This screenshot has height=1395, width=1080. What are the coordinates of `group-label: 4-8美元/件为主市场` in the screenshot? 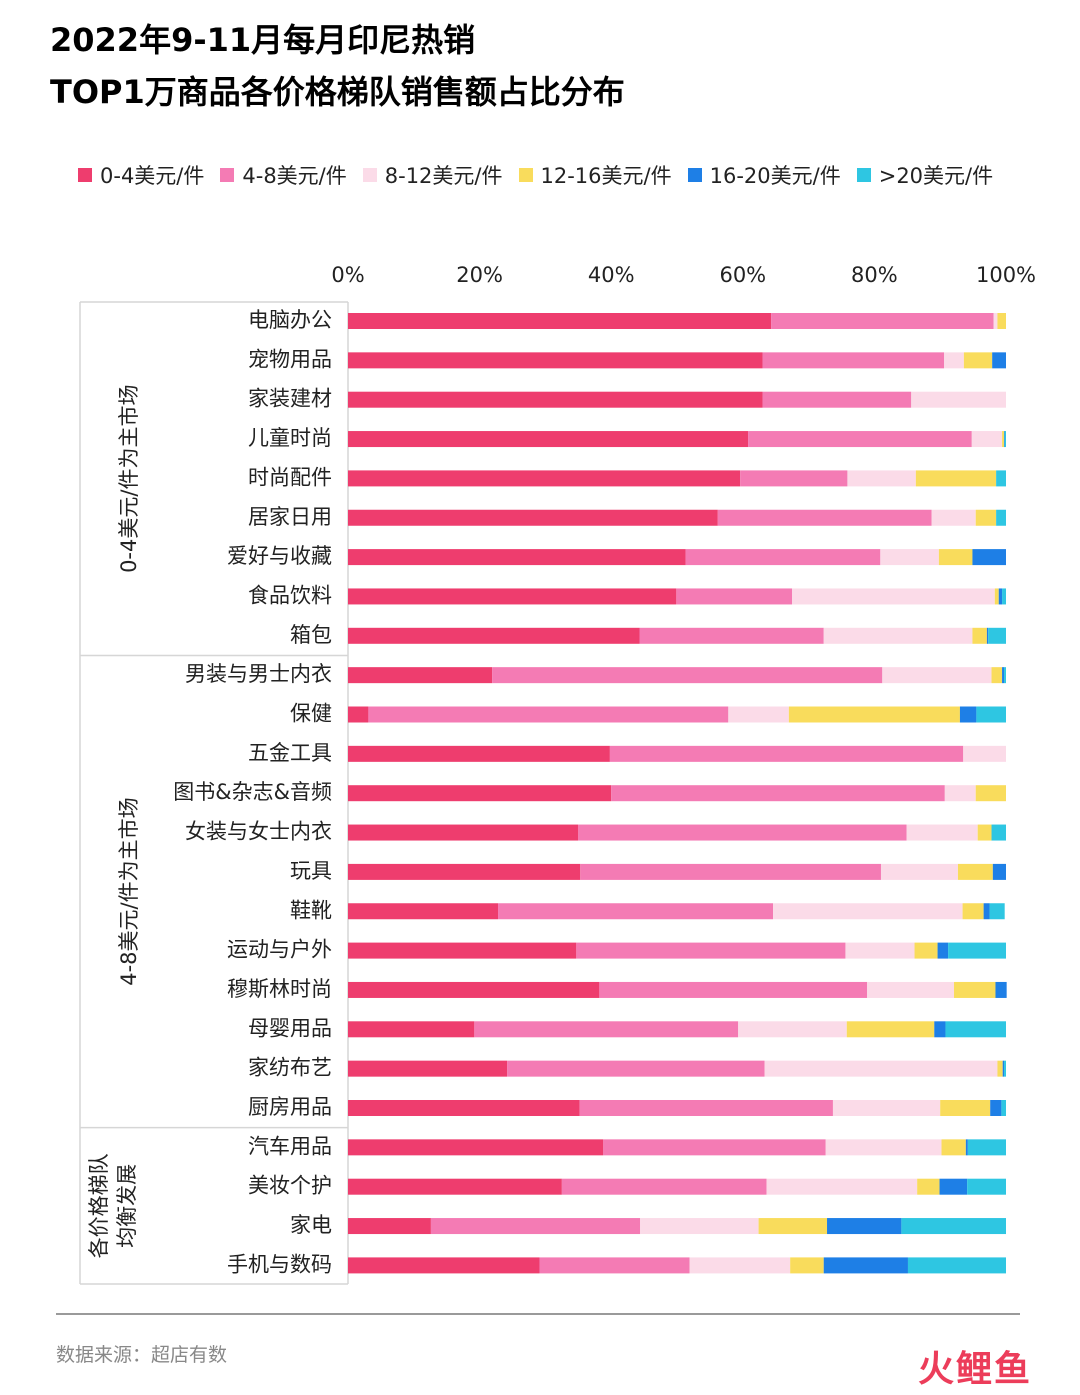 It's located at (129, 891).